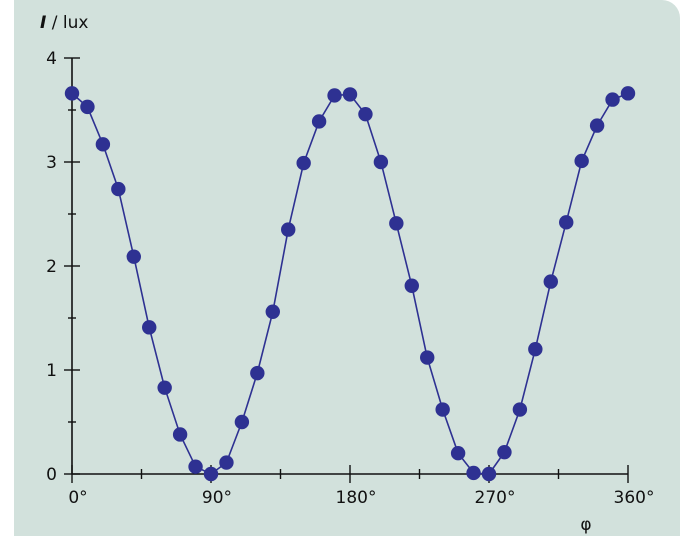 The width and height of the screenshot is (688, 536). Describe the element at coordinates (356, 498) in the screenshot. I see `x-tick-label: 180°` at that location.